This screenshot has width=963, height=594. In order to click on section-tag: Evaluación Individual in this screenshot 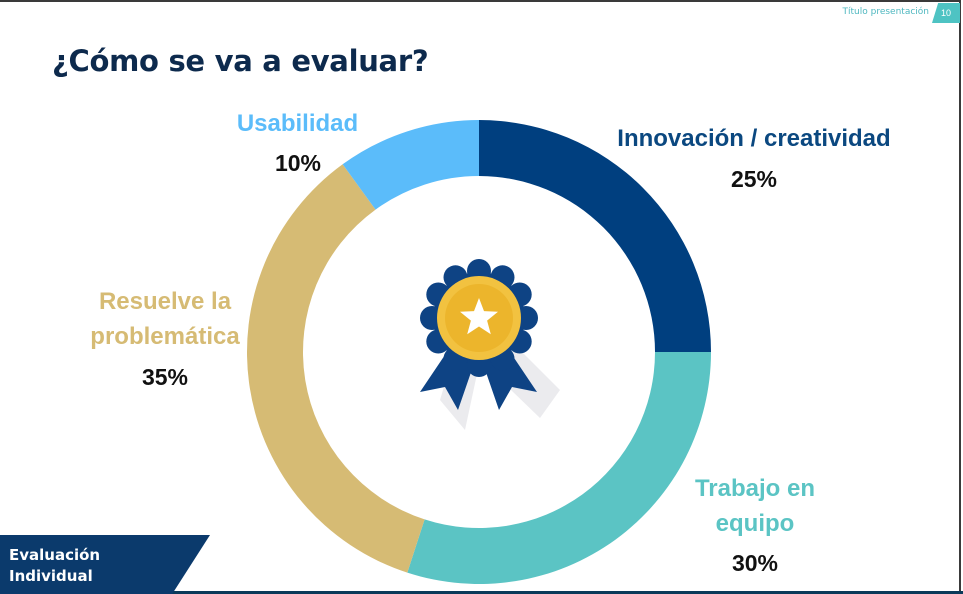, I will do `click(54, 566)`.